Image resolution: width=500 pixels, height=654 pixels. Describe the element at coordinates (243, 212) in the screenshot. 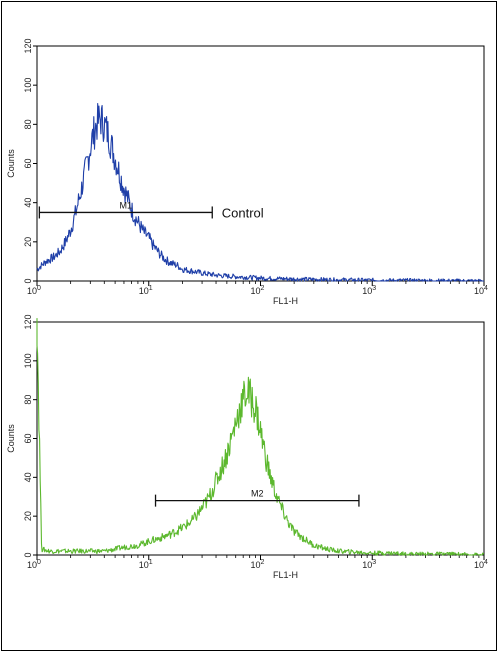

I see `control-label: Control` at that location.